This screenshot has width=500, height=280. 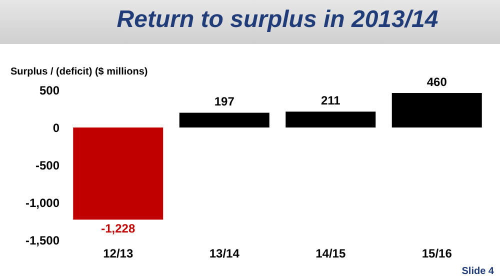 I want to click on x-tick-label: 15/16, so click(x=437, y=253).